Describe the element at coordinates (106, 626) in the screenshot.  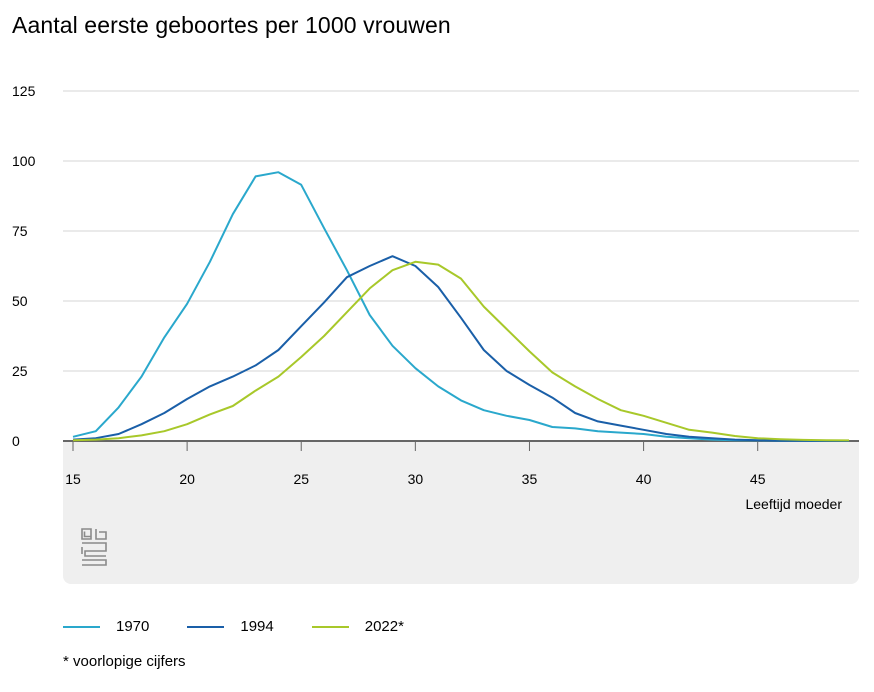
I see `legend-item-1970: 1970` at that location.